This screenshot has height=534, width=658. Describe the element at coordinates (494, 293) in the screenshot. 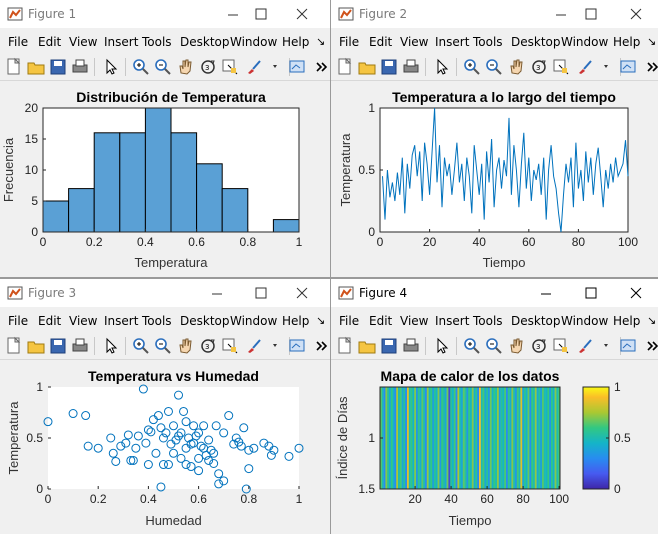

I see `title-bar: Figure 4` at that location.